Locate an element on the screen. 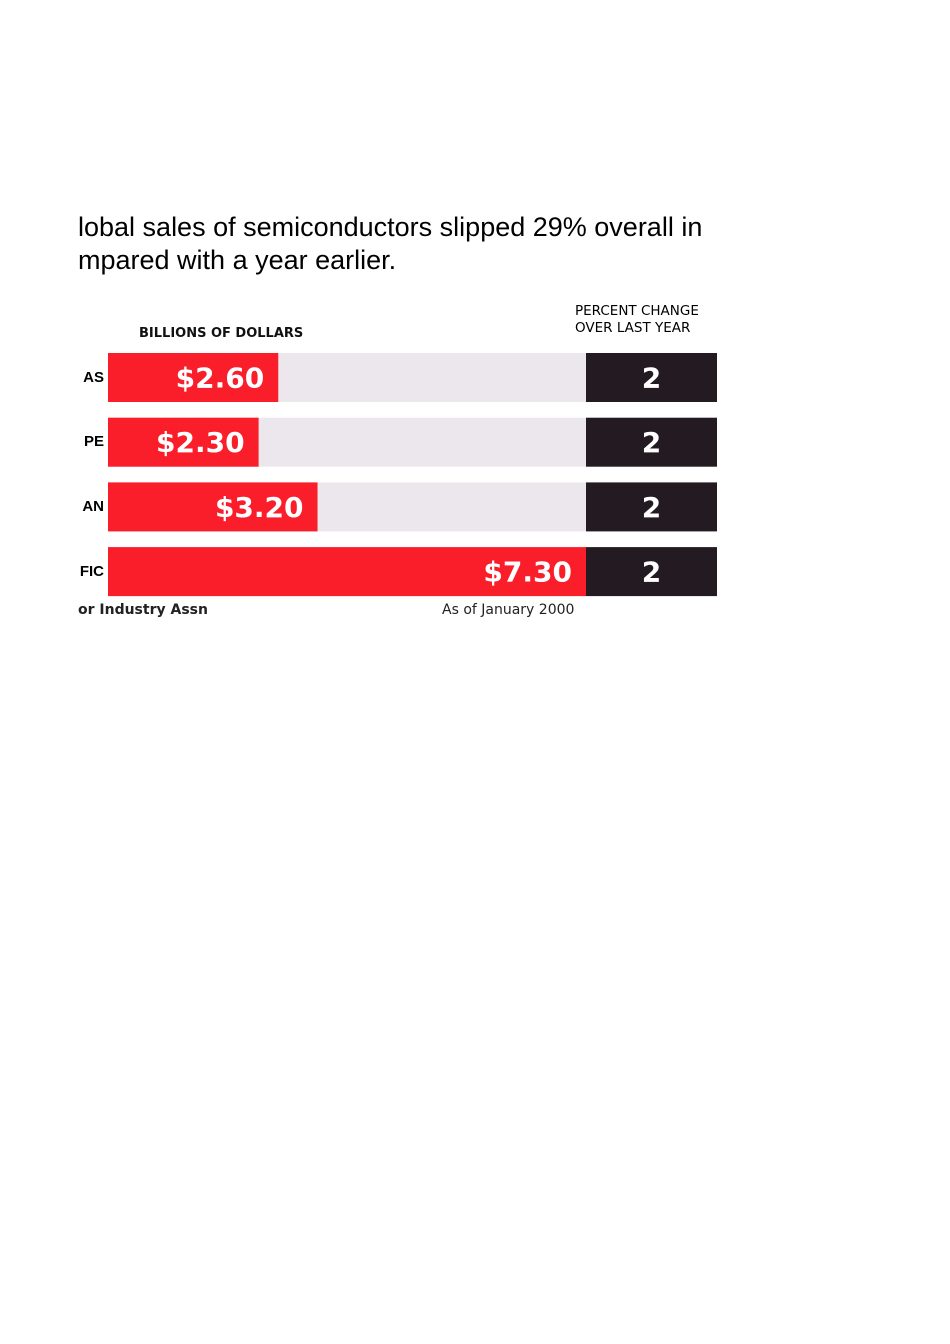 The height and width of the screenshot is (1344, 950). value-axis-header: BILLIONS OF DOLLARS is located at coordinates (221, 333).